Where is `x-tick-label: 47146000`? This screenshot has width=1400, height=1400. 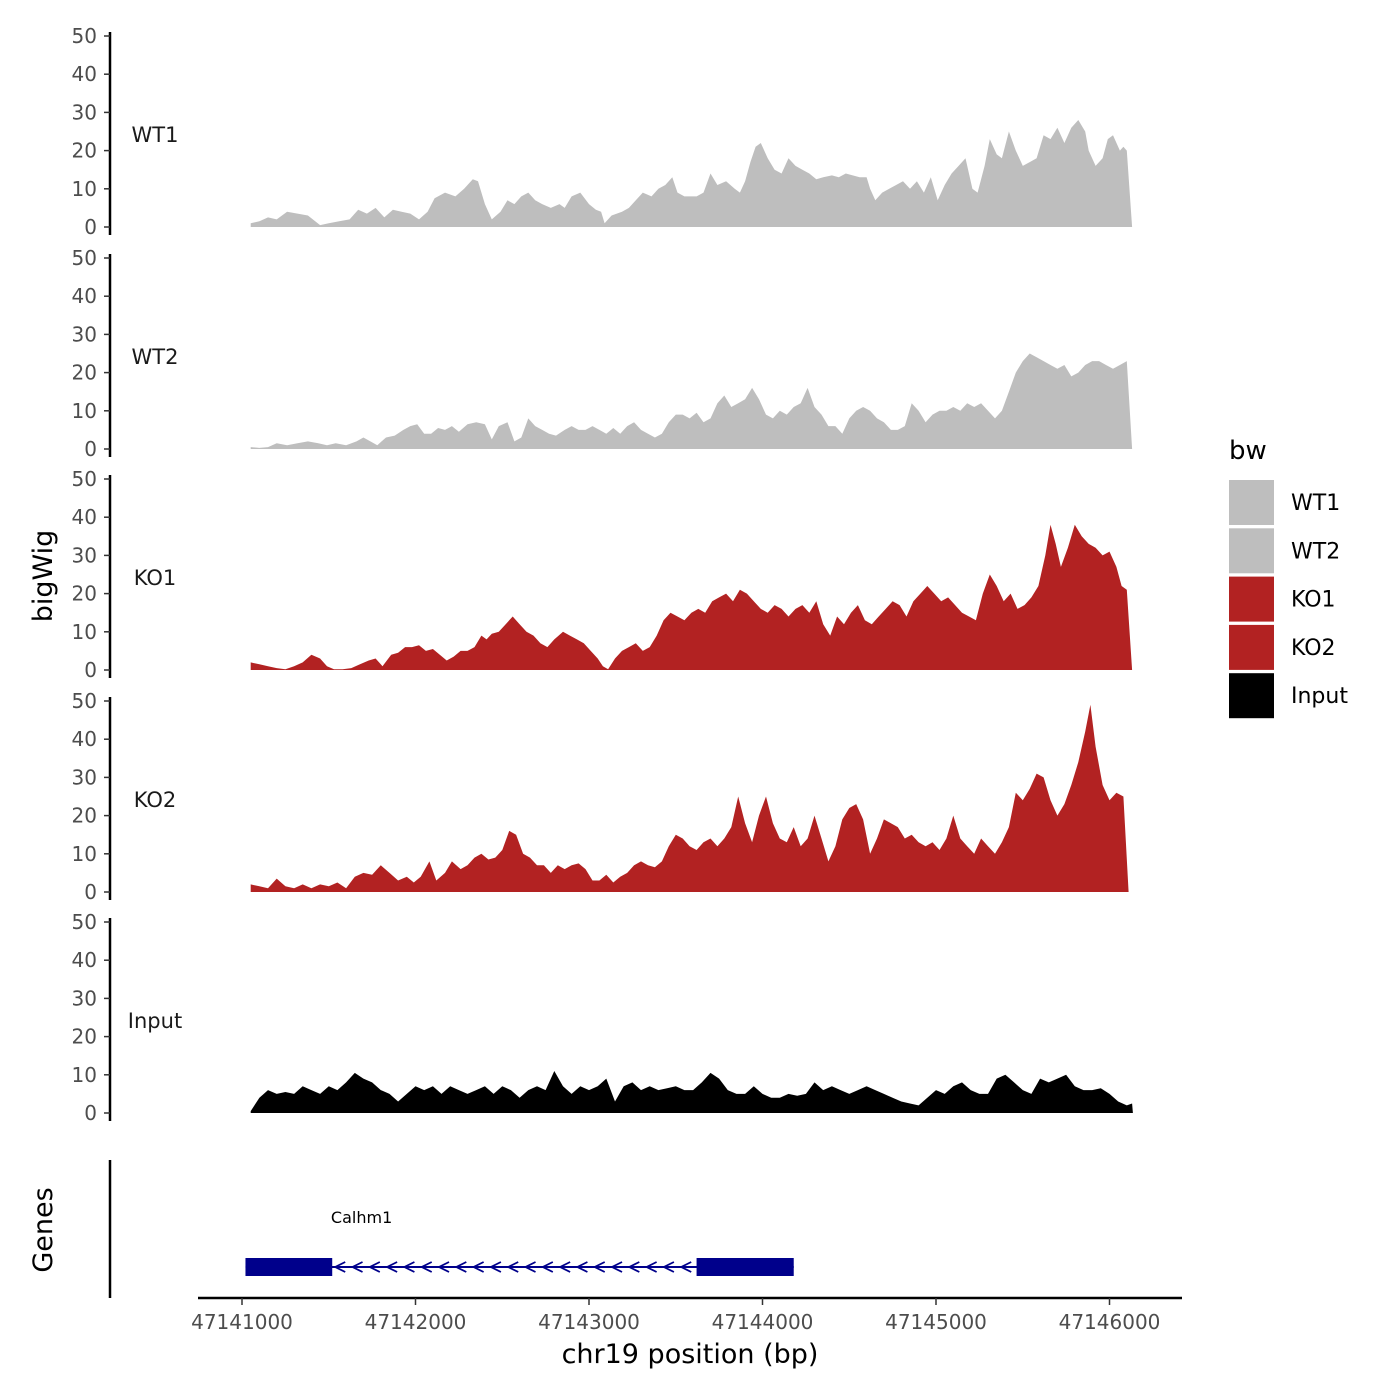 x-tick-label: 47146000 is located at coordinates (1110, 1322).